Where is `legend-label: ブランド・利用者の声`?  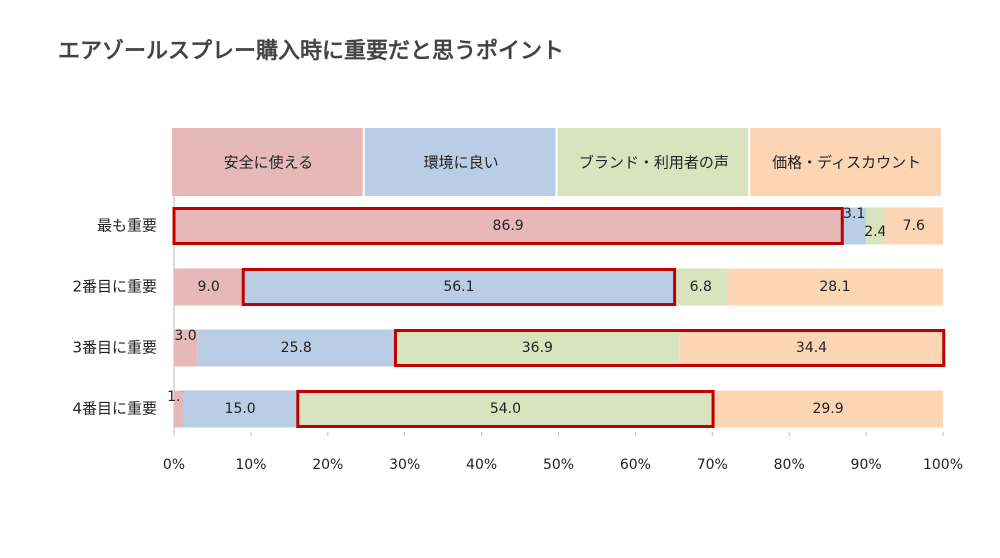 legend-label: ブランド・利用者の声 is located at coordinates (654, 163).